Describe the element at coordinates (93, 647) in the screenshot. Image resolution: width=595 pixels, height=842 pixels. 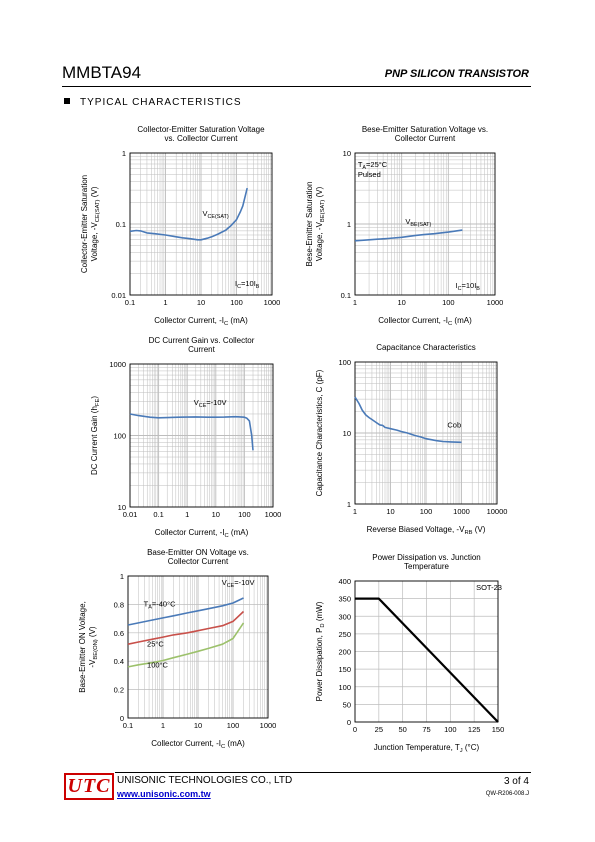
I see `y-axis-label: -VBE(ON) (V)` at that location.